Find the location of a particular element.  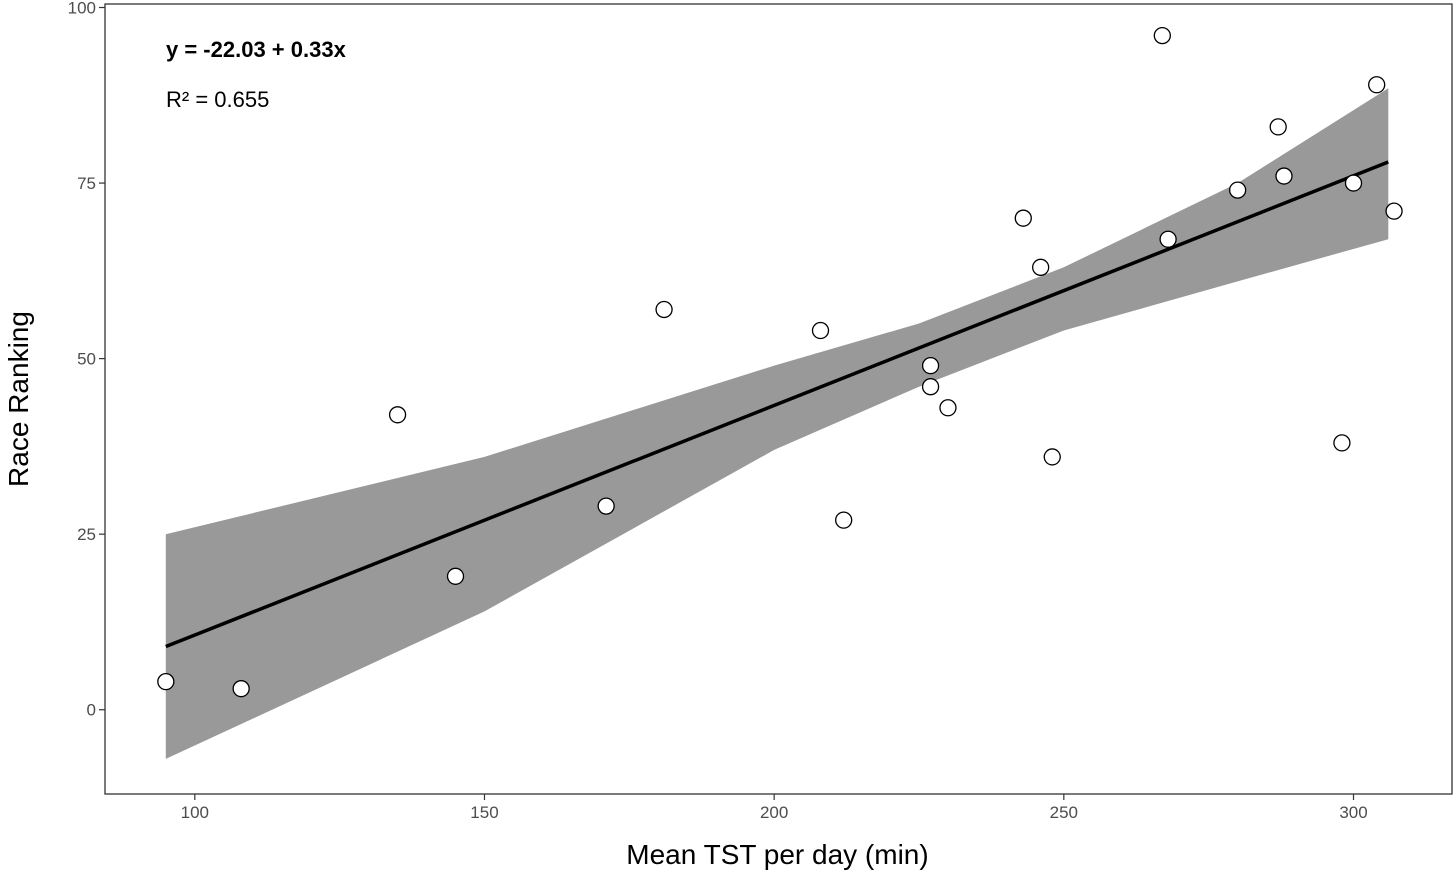

y-axis-title: Race Ranking is located at coordinates (18, 399).